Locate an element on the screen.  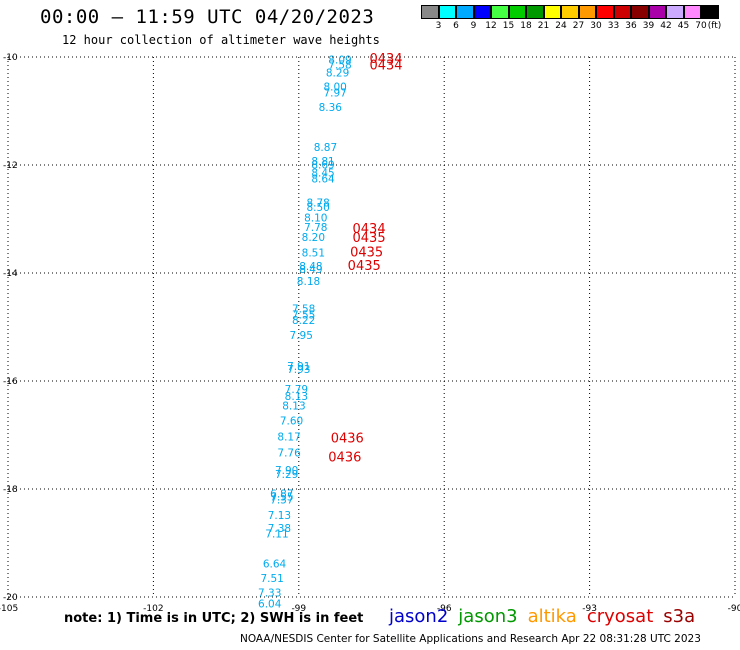
swh-value: 8.17 is located at coordinates (288, 438).